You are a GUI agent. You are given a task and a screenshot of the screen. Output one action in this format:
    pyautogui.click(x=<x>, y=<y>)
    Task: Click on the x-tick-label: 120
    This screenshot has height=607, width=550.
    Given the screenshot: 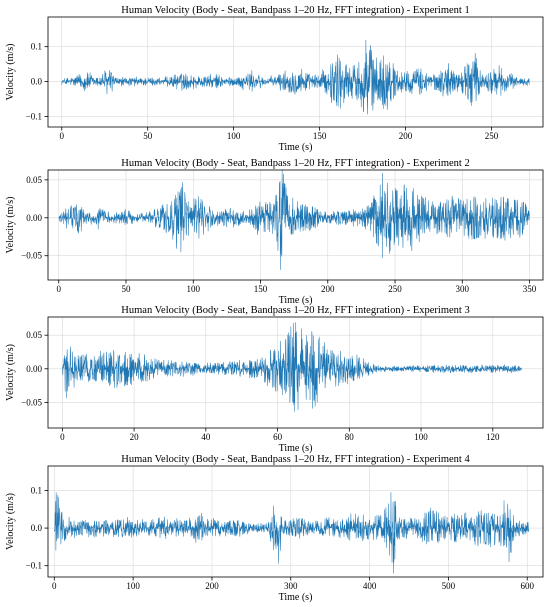 What is the action you would take?
    pyautogui.click(x=493, y=437)
    